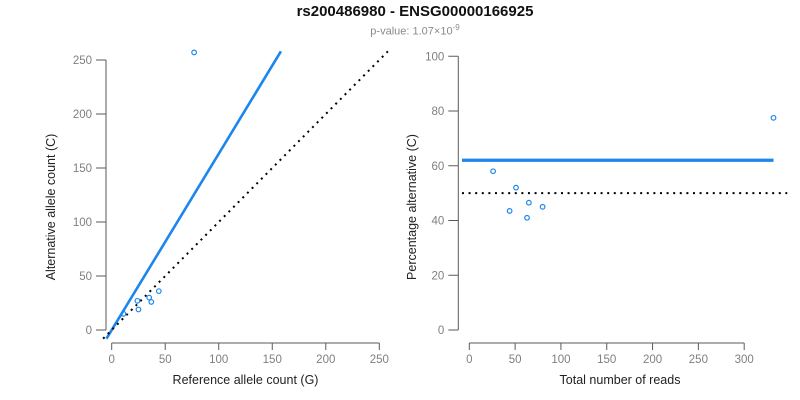  I want to click on pvalue-exponent: -9, so click(456, 27).